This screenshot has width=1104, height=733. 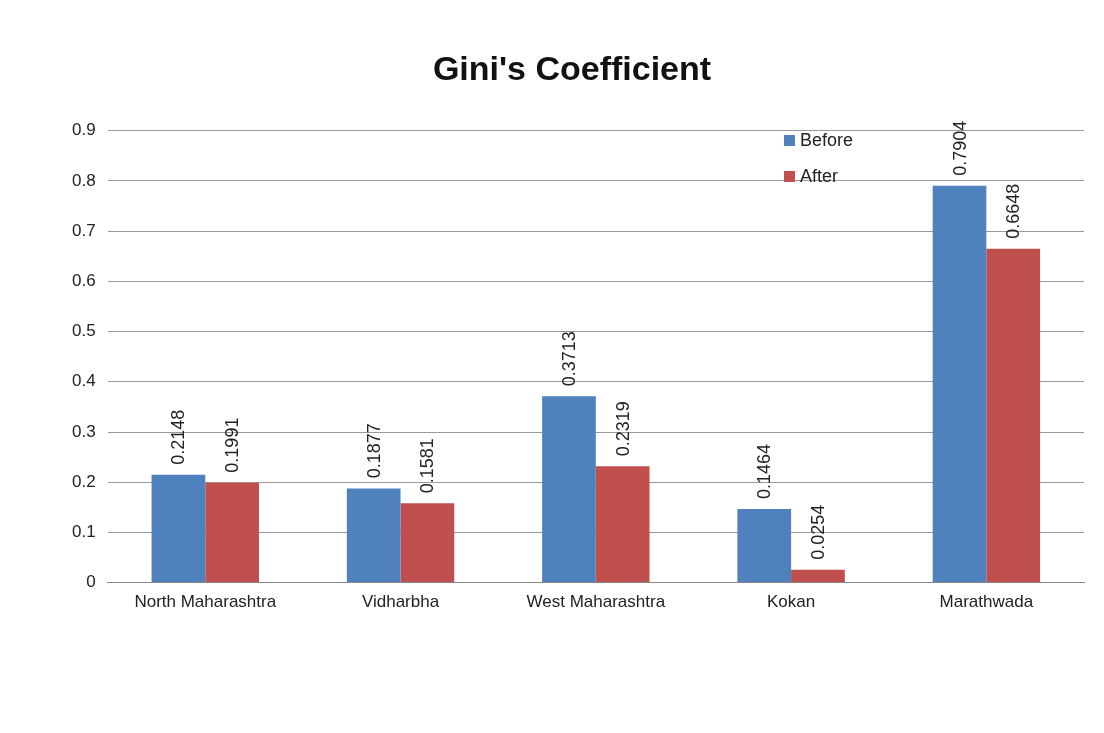 I want to click on data-label: 0.1991, so click(x=232, y=445).